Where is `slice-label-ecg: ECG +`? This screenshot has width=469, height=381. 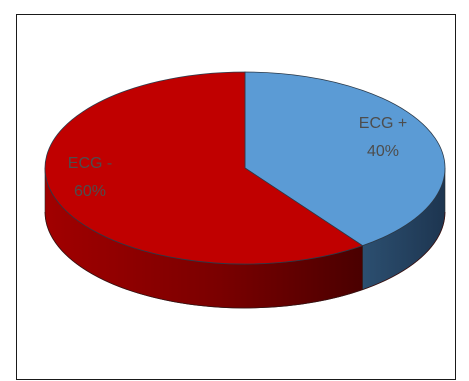
slice-label-ecg: ECG + is located at coordinates (383, 123).